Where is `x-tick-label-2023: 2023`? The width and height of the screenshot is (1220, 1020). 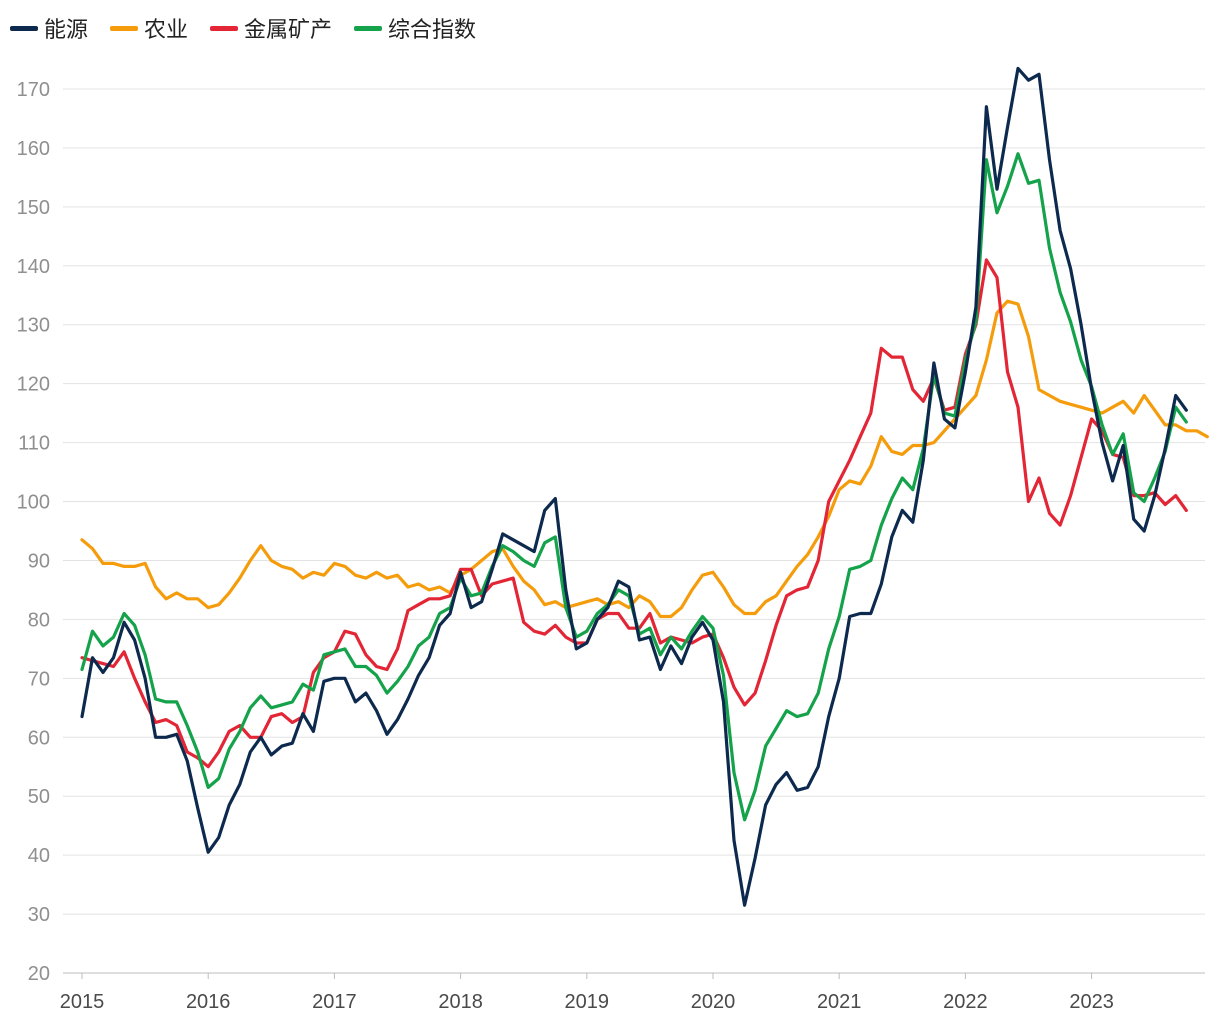 x-tick-label-2023: 2023 is located at coordinates (1091, 1002).